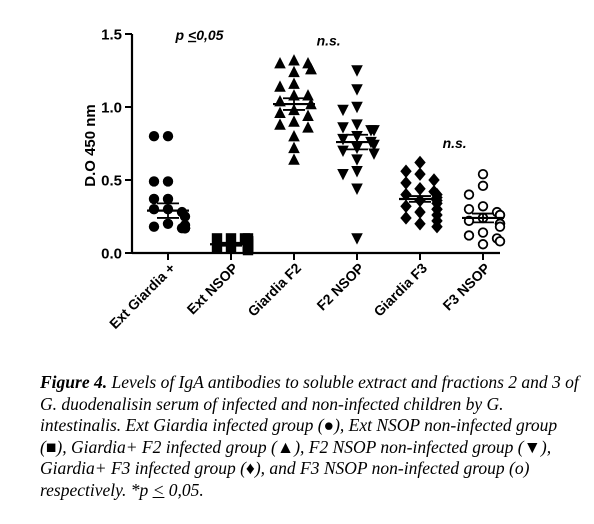 The image size is (594, 524). What do you see at coordinates (340, 287) in the screenshot?
I see `x-category-label: F2 NSOP` at bounding box center [340, 287].